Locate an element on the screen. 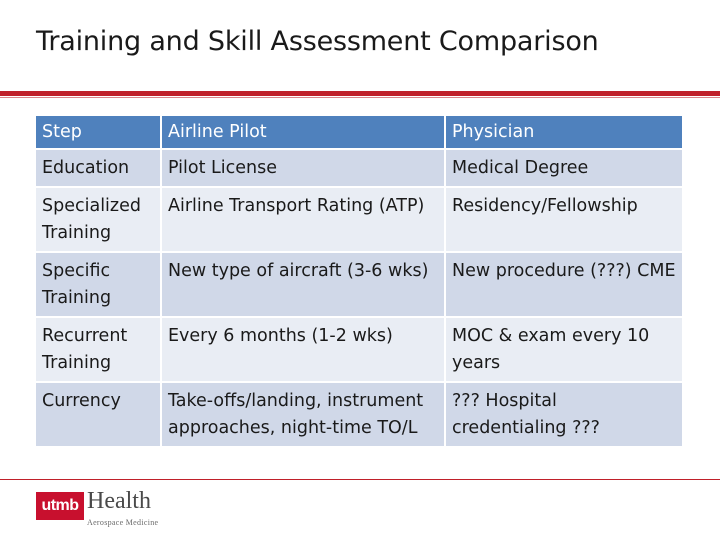 This screenshot has width=720, height=540. table-cell-step: Specific Training is located at coordinates (99, 285).